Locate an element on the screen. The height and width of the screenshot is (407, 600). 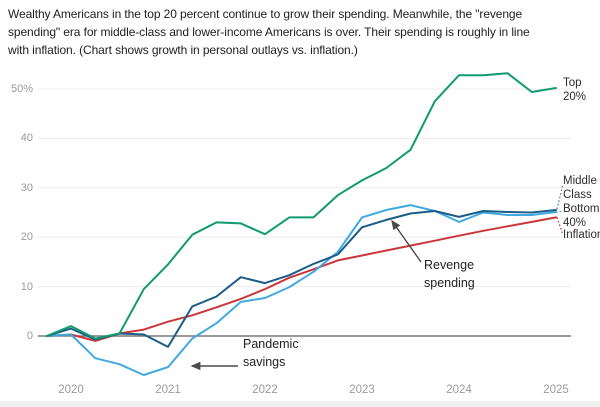
y-tick-label: 30 is located at coordinates (26, 187).